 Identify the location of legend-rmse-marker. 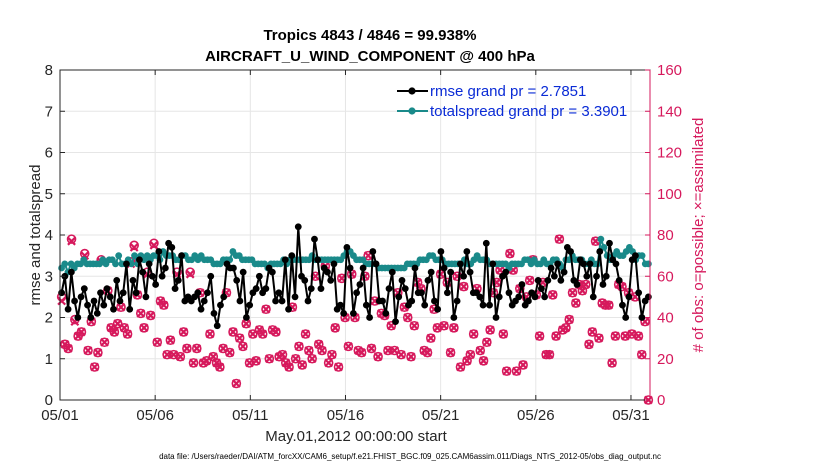
(412, 91).